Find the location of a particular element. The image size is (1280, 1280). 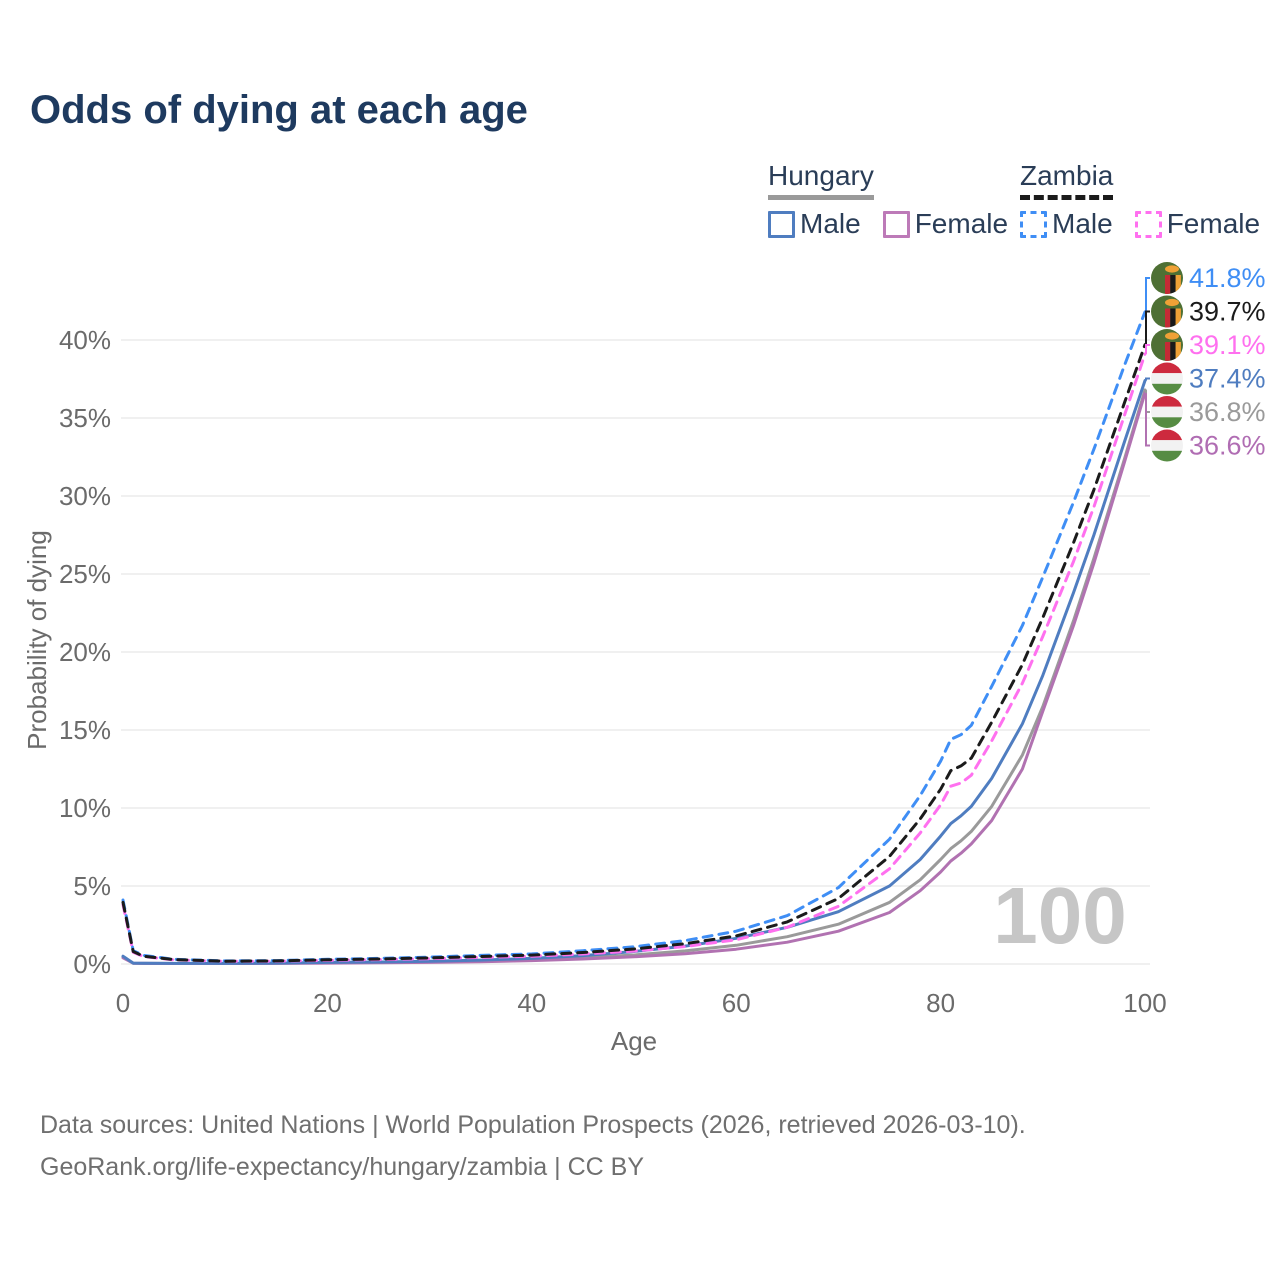

legend-item-hungary-male: Male is located at coordinates (814, 224).